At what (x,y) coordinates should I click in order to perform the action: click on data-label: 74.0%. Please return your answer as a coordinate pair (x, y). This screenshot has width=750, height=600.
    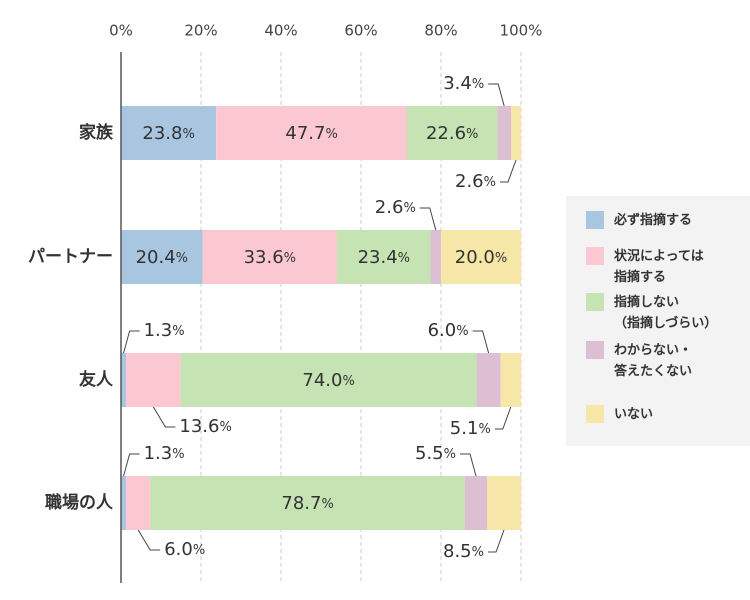
    Looking at the image, I should click on (328, 380).